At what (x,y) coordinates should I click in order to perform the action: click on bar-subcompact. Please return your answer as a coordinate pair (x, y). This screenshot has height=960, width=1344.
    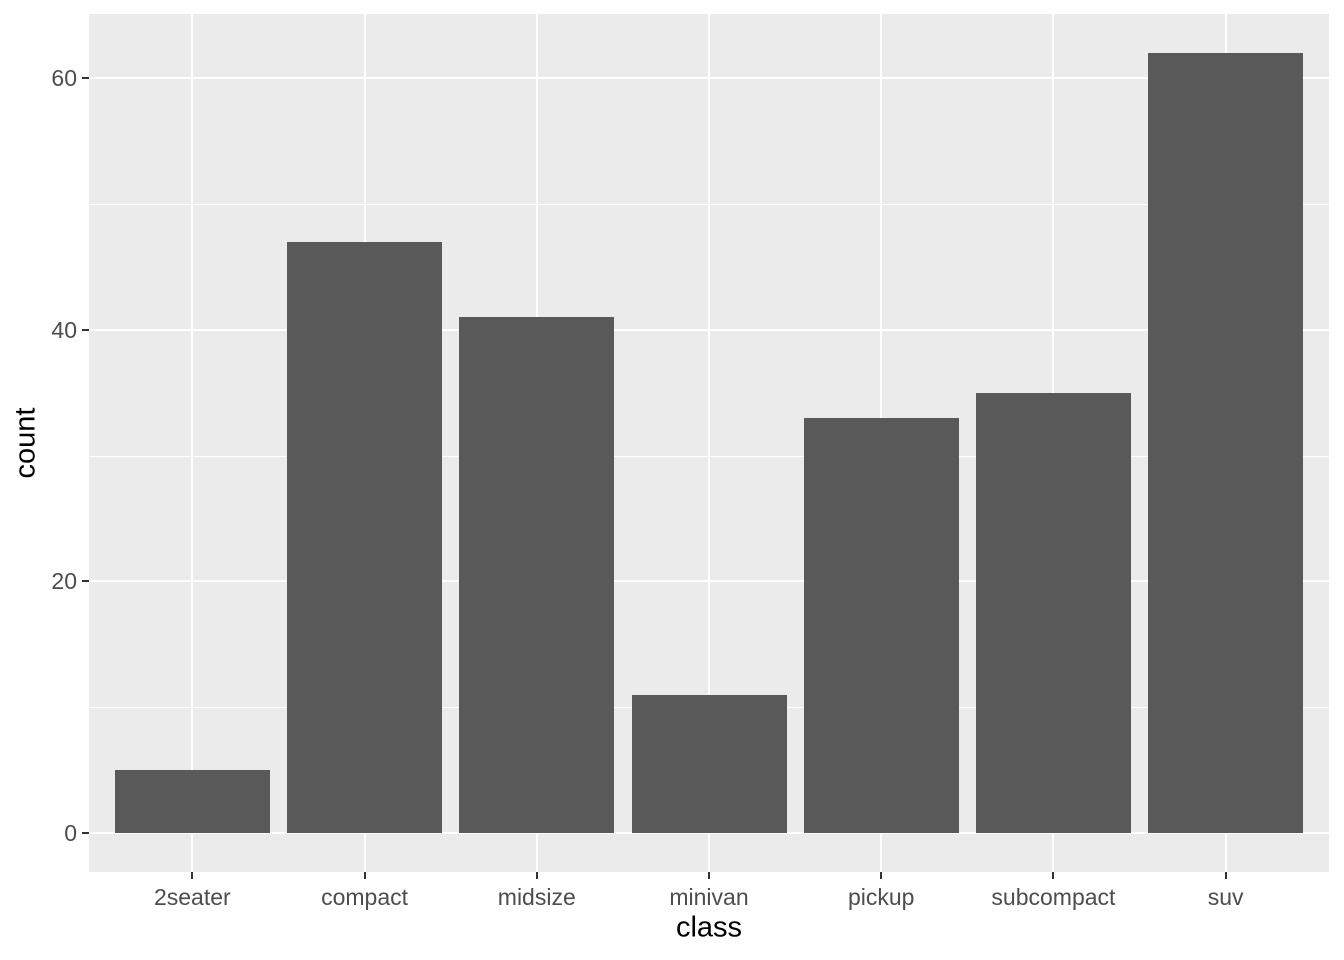
    Looking at the image, I should click on (1053, 612).